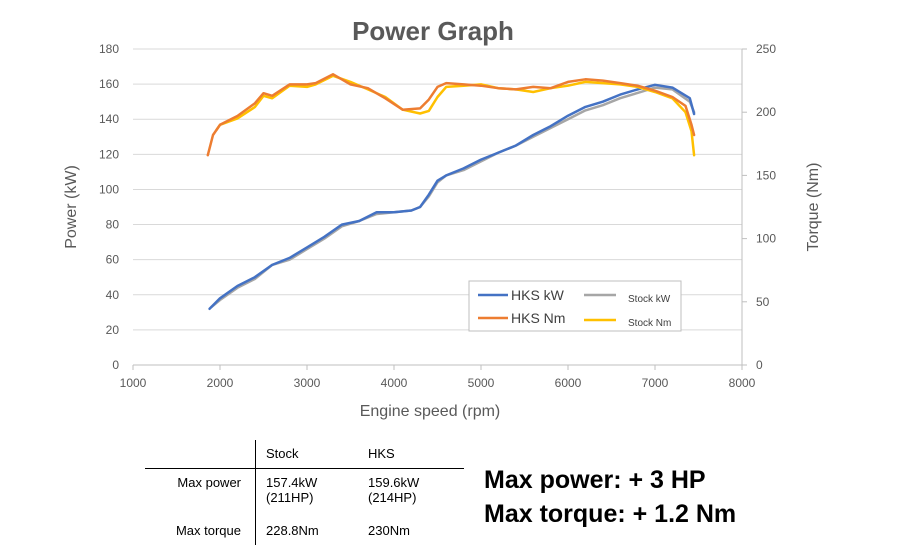 This screenshot has width=903, height=558. I want to click on y-tick-label: 0, so click(115, 365).